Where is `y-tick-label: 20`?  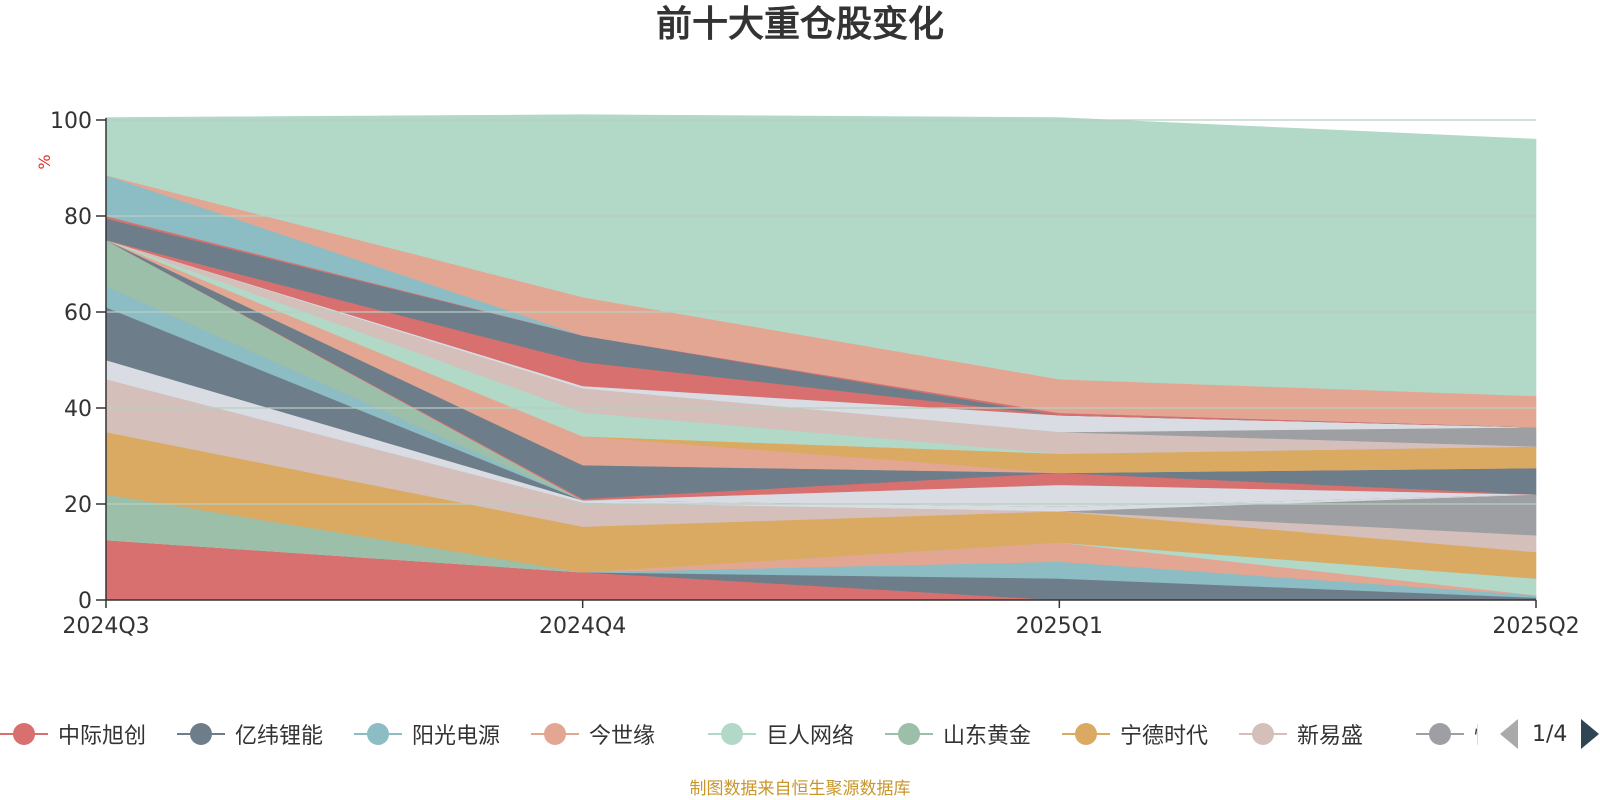 y-tick-label: 20 is located at coordinates (78, 505).